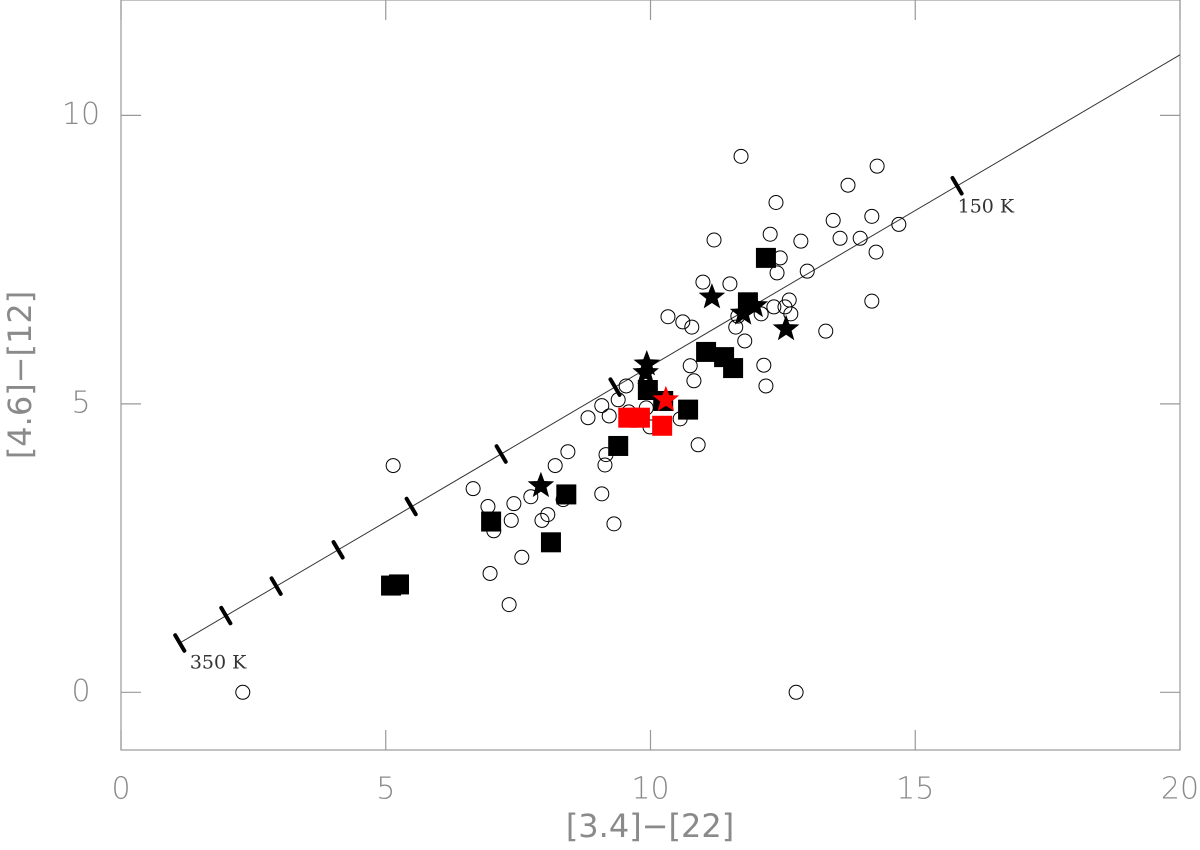  What do you see at coordinates (650, 826) in the screenshot?
I see `x-axis-label: [3.4]−[22]` at bounding box center [650, 826].